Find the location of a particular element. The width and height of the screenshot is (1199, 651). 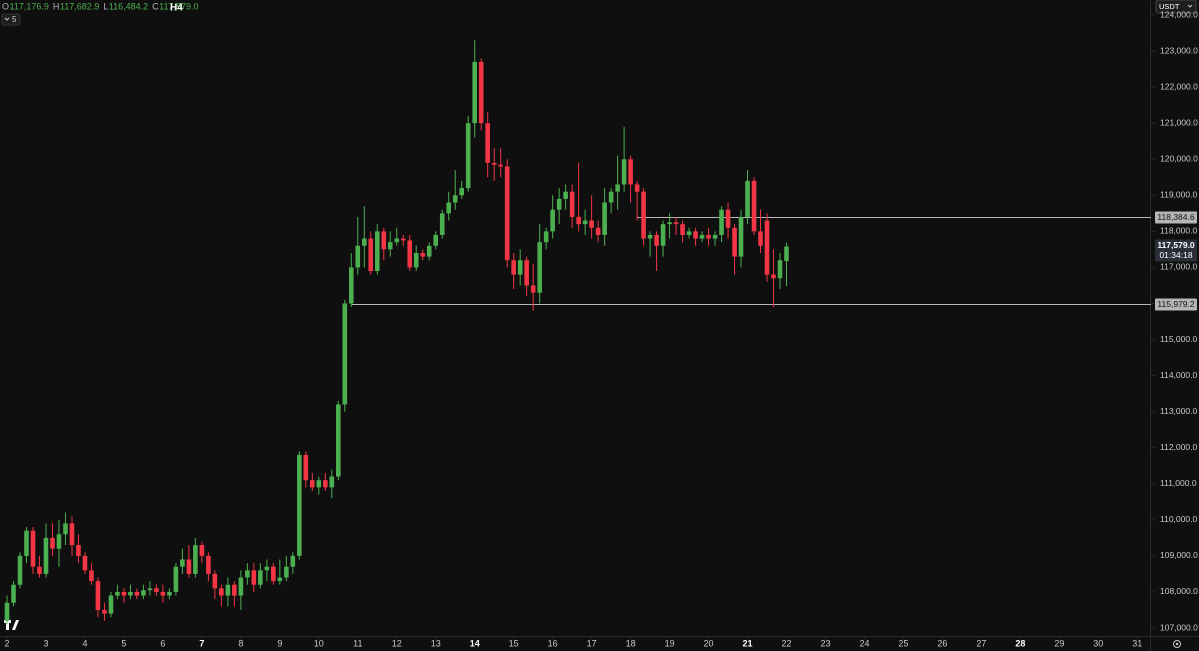

x-tick-label: 19 is located at coordinates (670, 643).